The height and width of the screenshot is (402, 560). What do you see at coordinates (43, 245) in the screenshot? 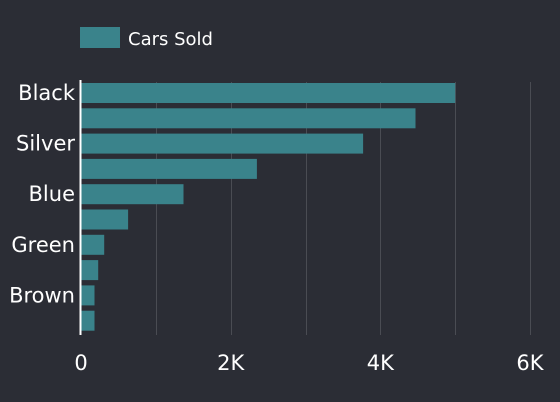
I see `y-tick-label: Green` at bounding box center [43, 245].